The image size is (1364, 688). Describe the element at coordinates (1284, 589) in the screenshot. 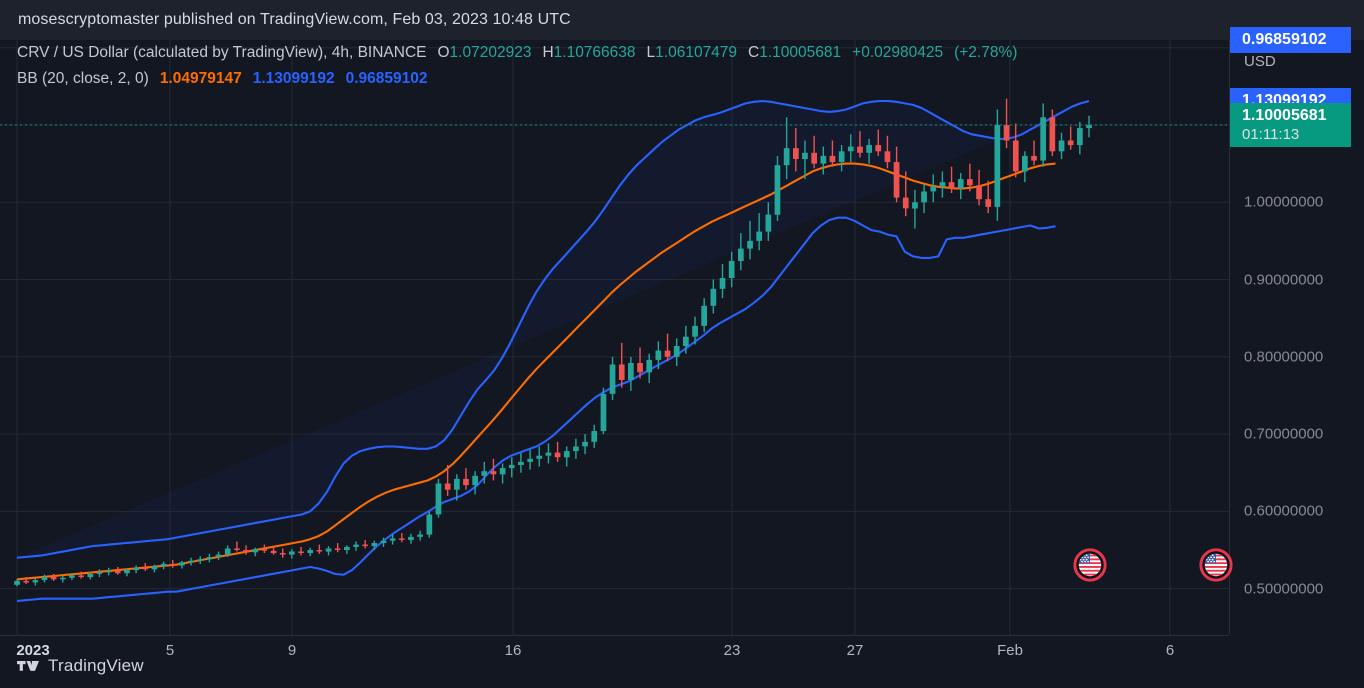

I see `price-tick-label: 0.50000000` at that location.